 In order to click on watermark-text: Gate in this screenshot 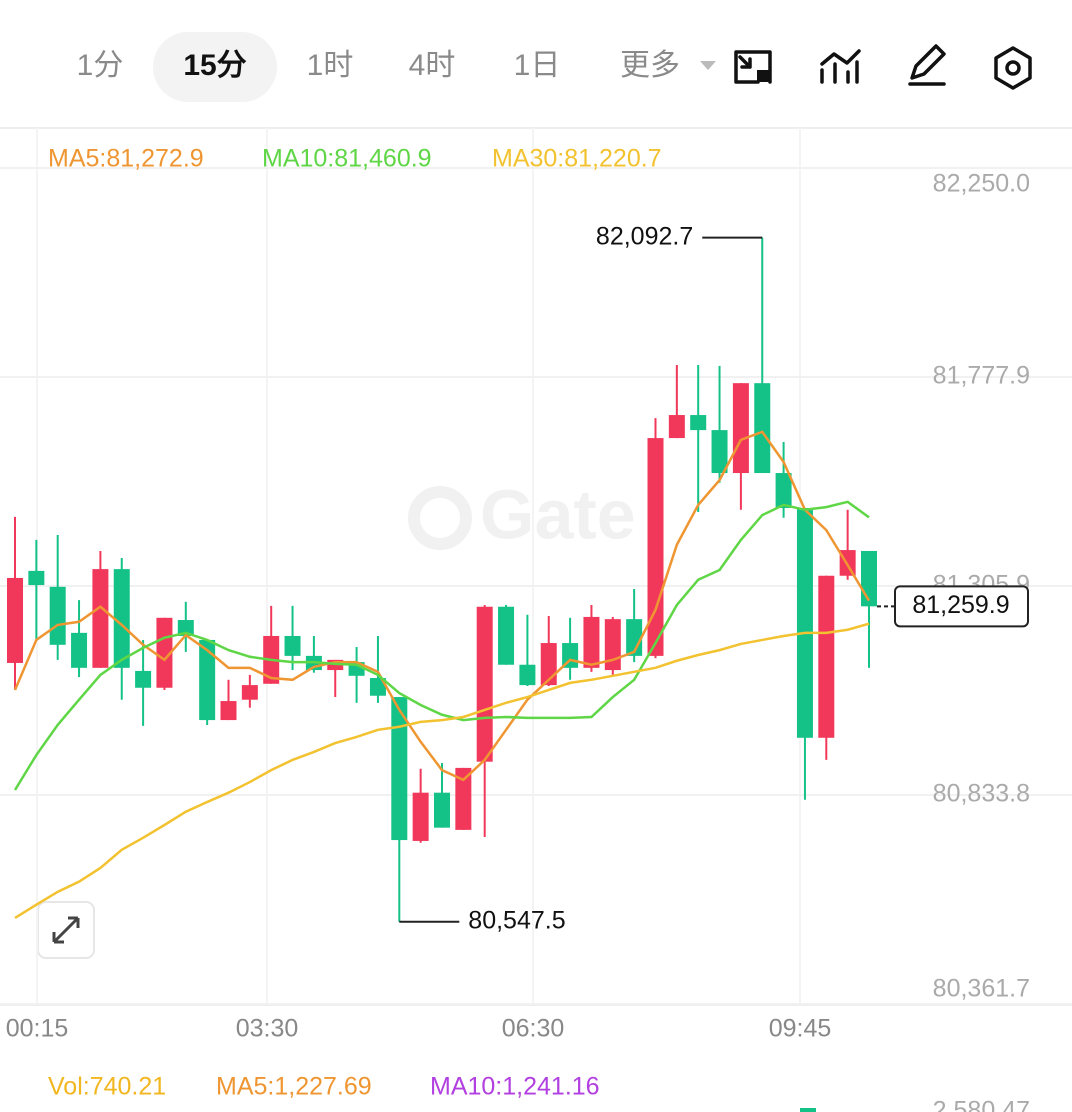, I will do `click(558, 514)`.